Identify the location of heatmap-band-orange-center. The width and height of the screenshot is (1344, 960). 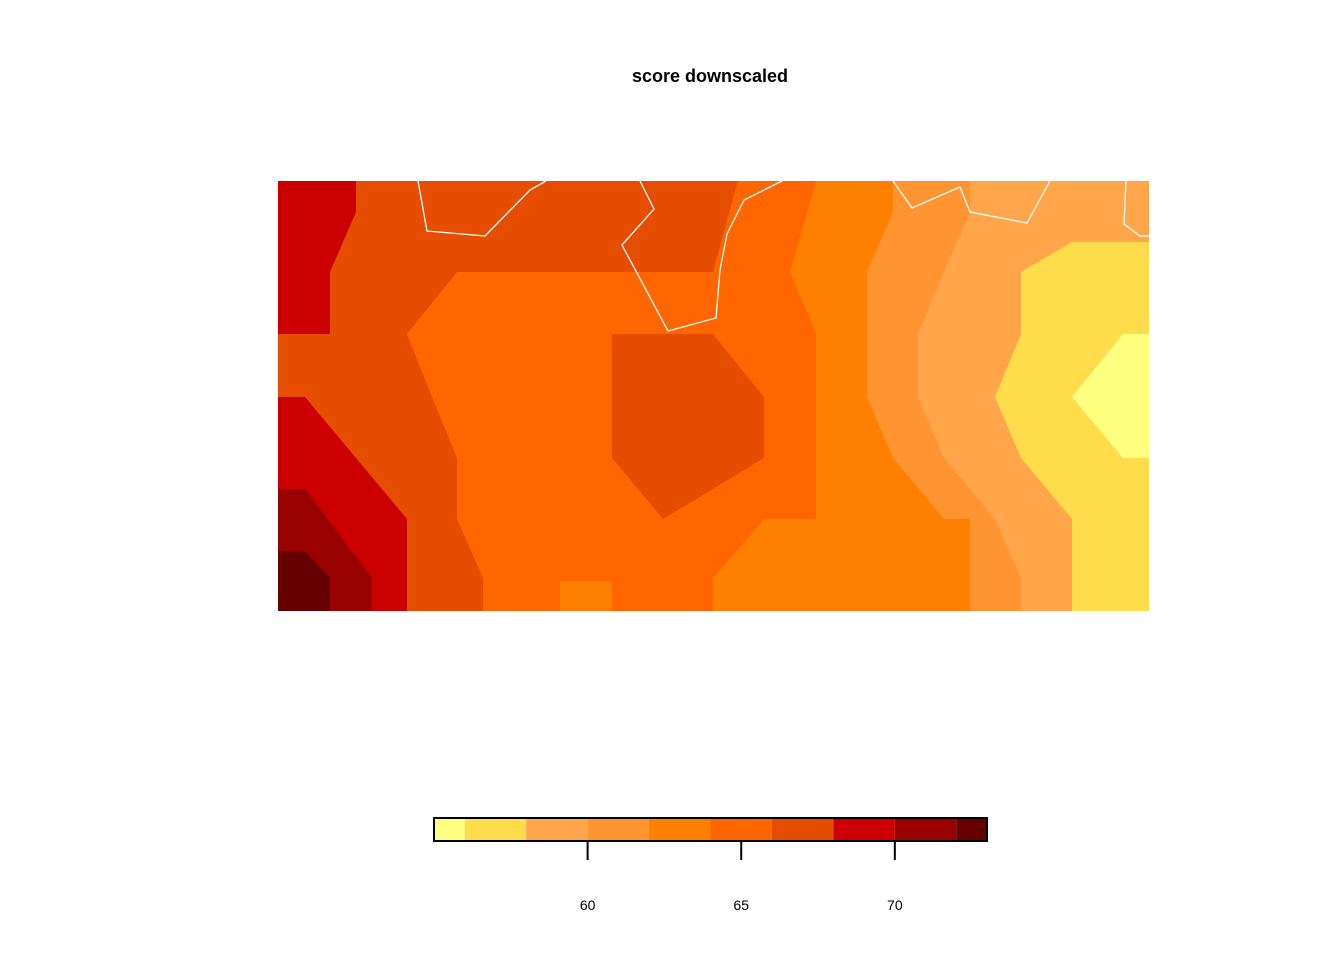
(611, 396).